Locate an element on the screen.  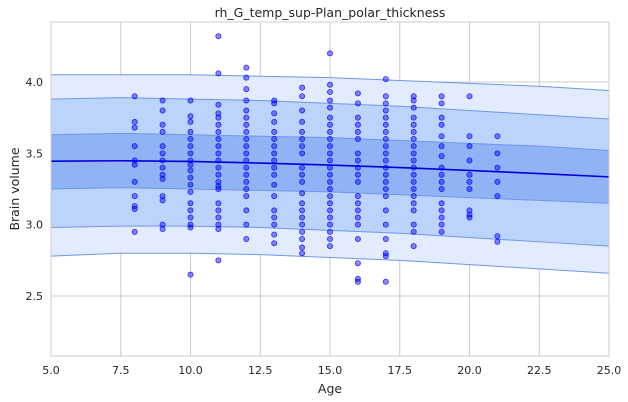
x-tick-label: 22.5 is located at coordinates (539, 370).